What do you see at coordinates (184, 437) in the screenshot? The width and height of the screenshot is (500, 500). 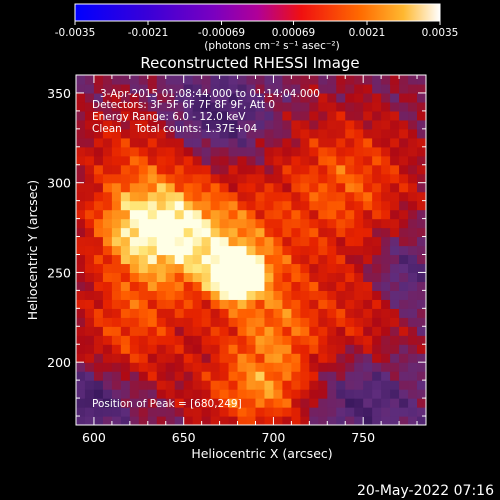 I see `x-tick-label: 650` at bounding box center [184, 437].